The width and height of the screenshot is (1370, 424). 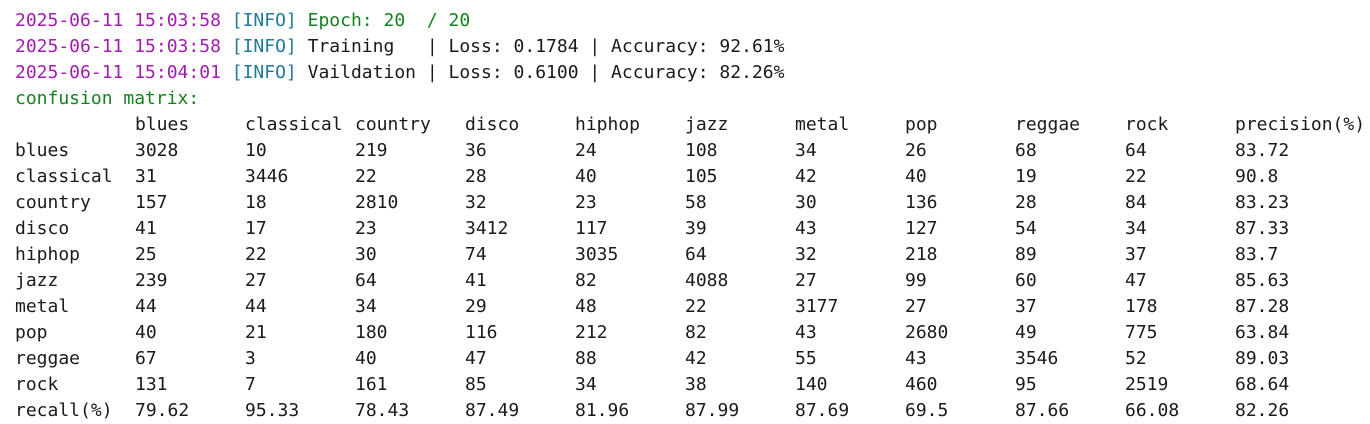 I want to click on matrix-cell: 64, so click(x=696, y=254).